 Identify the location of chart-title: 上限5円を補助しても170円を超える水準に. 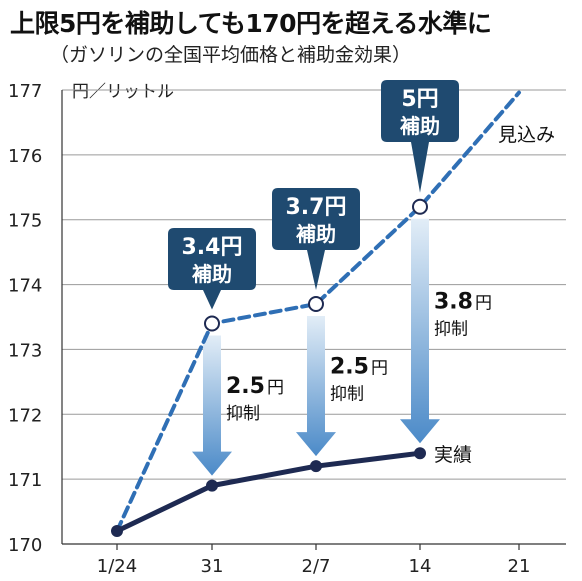
(251, 23).